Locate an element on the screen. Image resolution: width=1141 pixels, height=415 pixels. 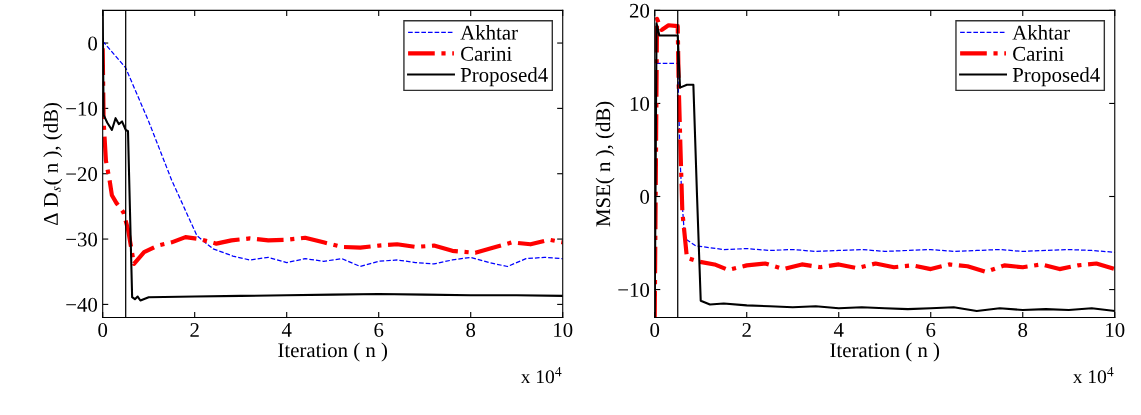
y-axis-title: MSE( n ), (dB) is located at coordinates (605, 164).